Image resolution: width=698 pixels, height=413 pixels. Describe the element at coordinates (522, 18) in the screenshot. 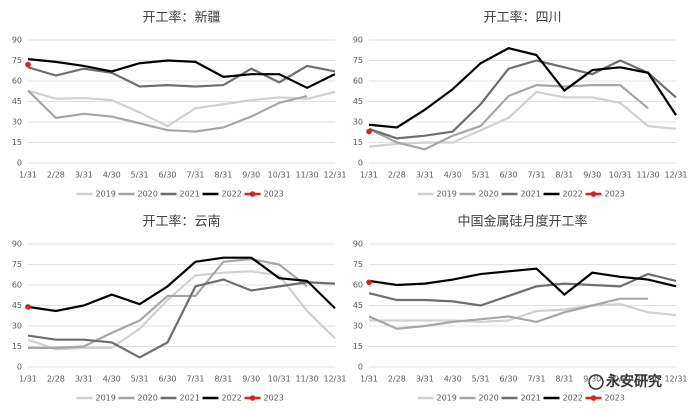

I see `chart-title: 开工率：四川` at that location.